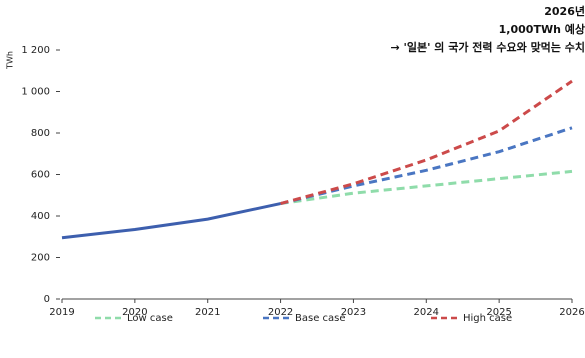 The width and height of the screenshot is (585, 358). Describe the element at coordinates (61, 312) in the screenshot. I see `x-tick-label: 2019` at that location.